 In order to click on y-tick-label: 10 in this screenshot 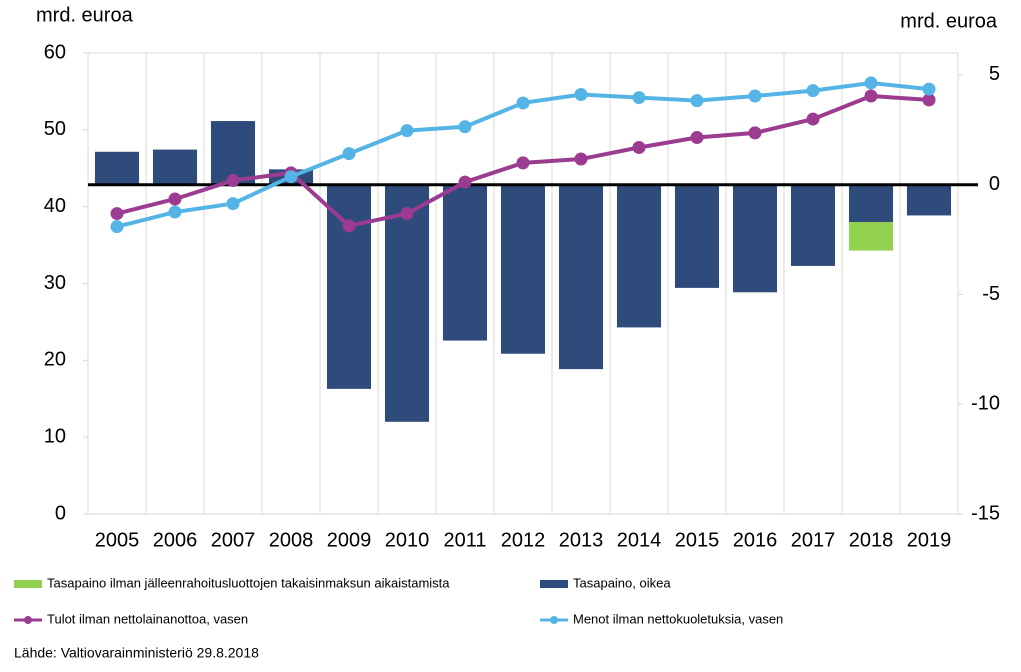, I will do `click(55, 436)`.